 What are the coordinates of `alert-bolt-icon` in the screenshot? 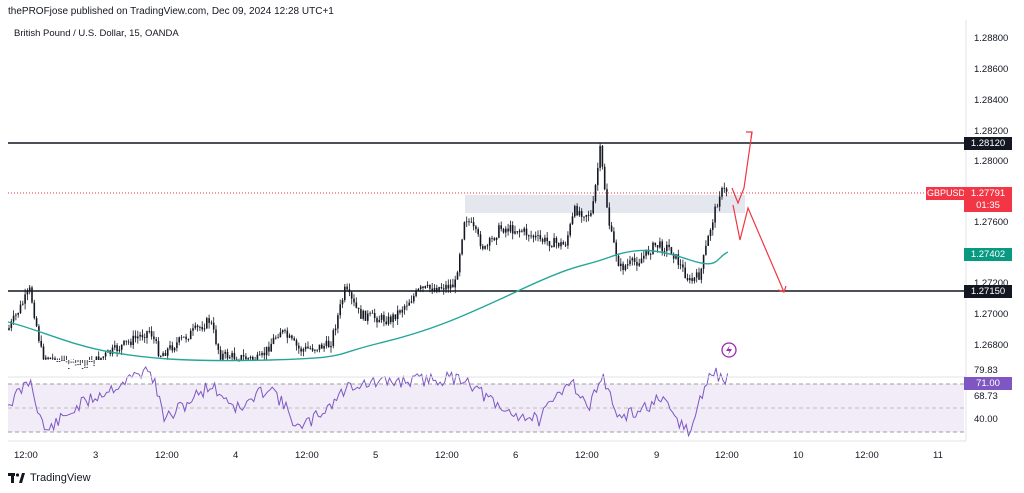 It's located at (729, 350).